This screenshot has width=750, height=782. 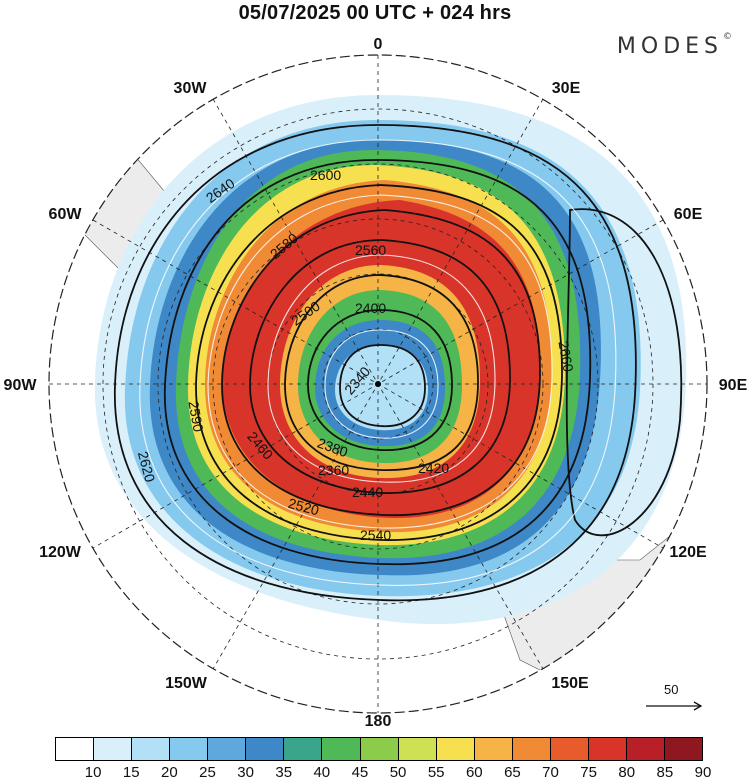 I want to click on colorbar-tick-label: 25, so click(x=207, y=772).